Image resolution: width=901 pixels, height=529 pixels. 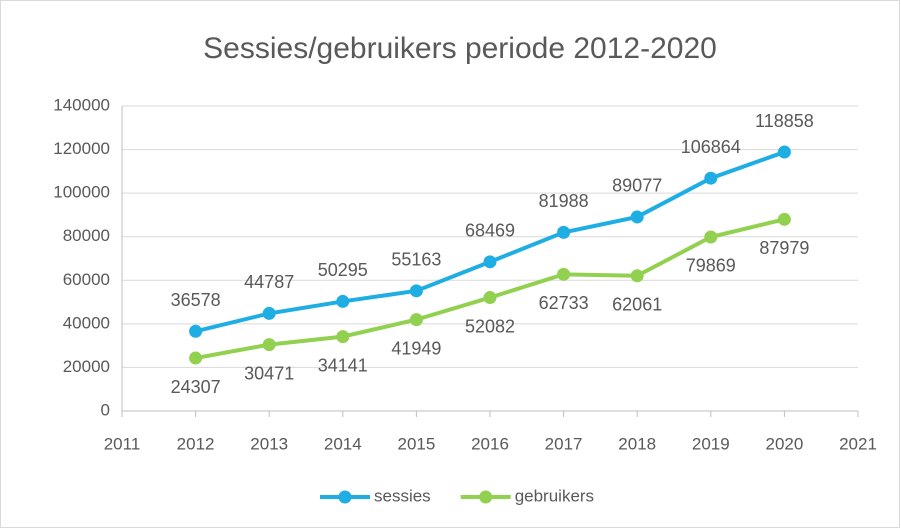 What do you see at coordinates (343, 270) in the screenshot?
I see `data-label: 50295` at bounding box center [343, 270].